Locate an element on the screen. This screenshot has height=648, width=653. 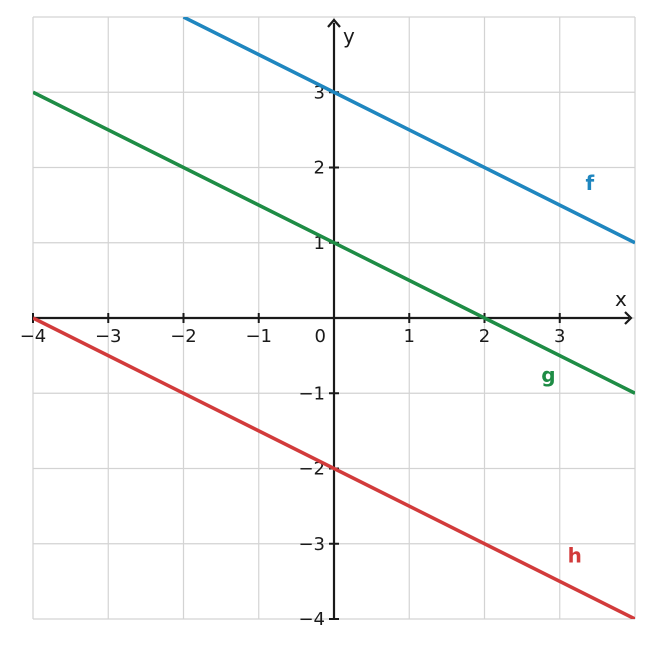
series-label-f: f is located at coordinates (589, 183).